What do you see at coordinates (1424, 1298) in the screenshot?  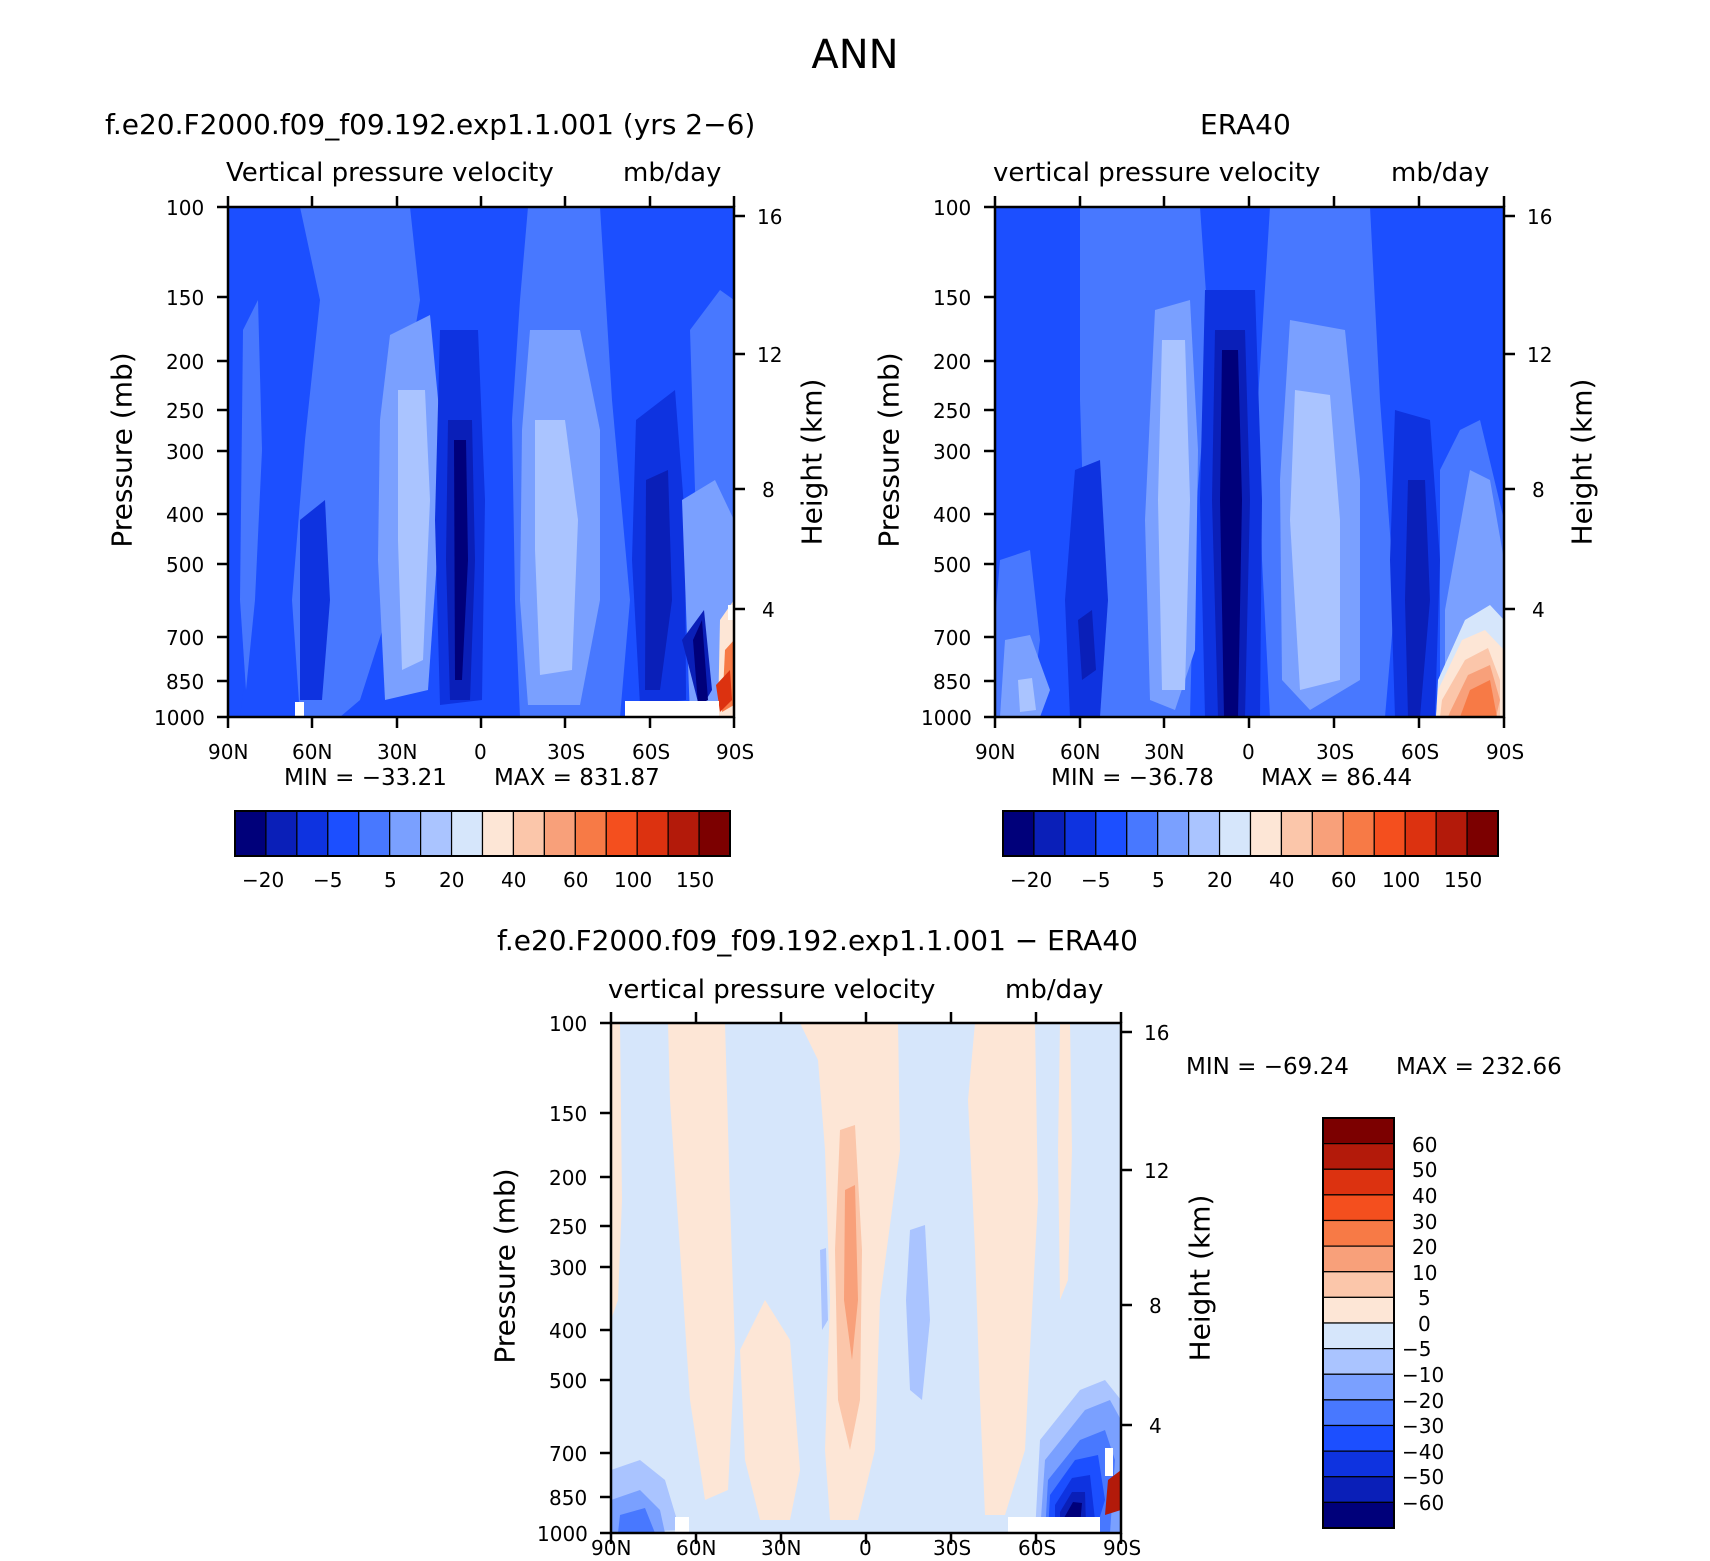 I see `panel-3-colorbar-label: 5` at bounding box center [1424, 1298].